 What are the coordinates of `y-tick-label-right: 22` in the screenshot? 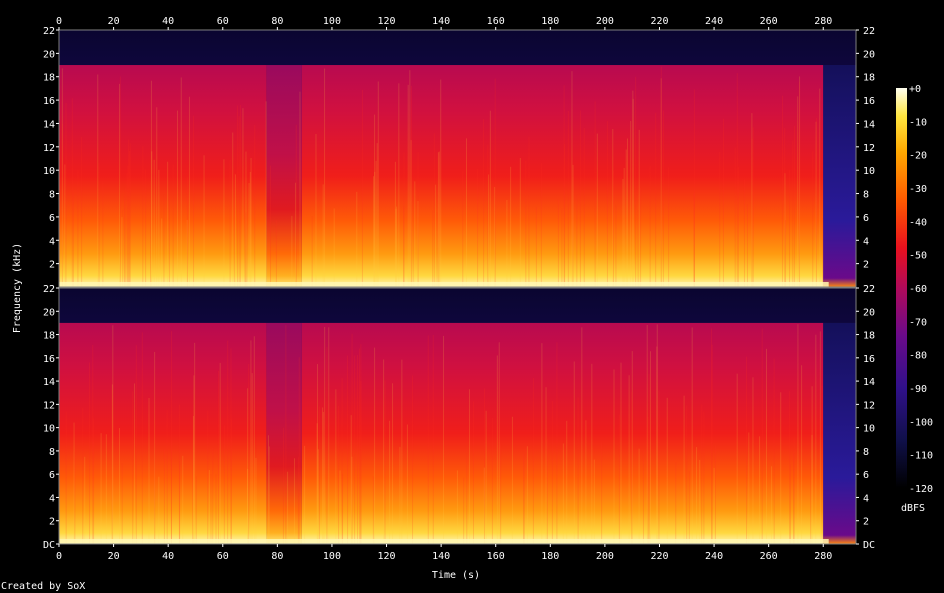 It's located at (869, 31).